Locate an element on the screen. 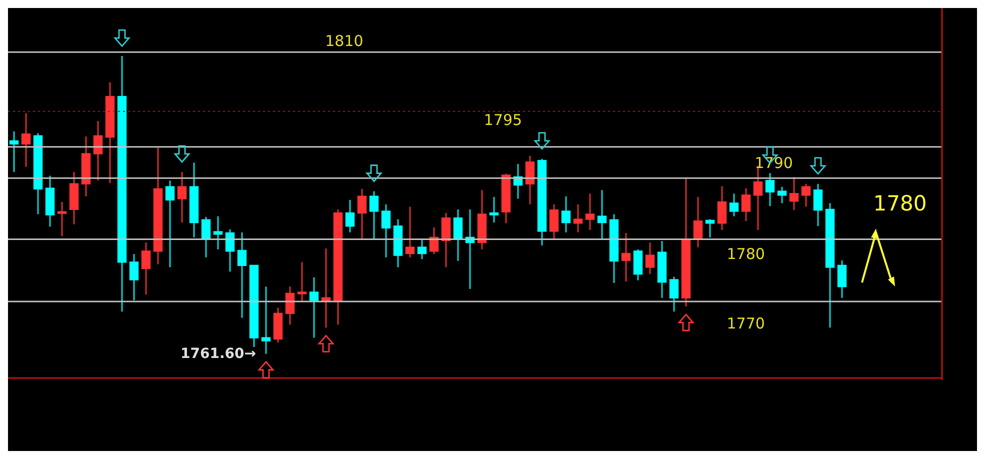 This screenshot has height=459, width=985. text: 1810 is located at coordinates (344, 41).